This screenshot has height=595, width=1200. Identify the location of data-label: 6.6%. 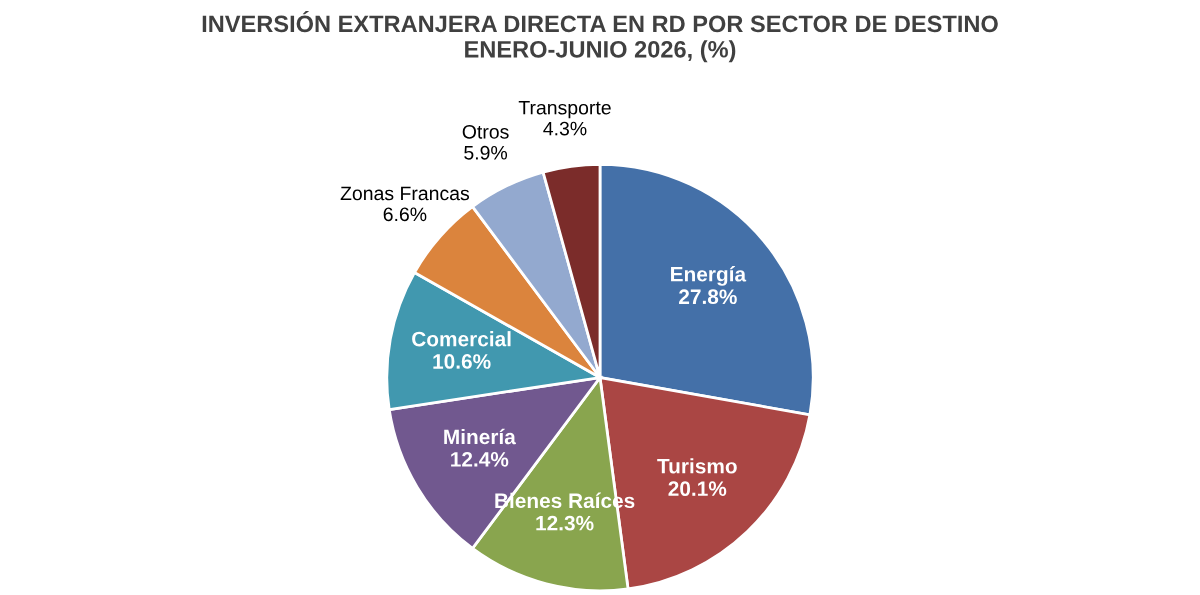
(405, 214).